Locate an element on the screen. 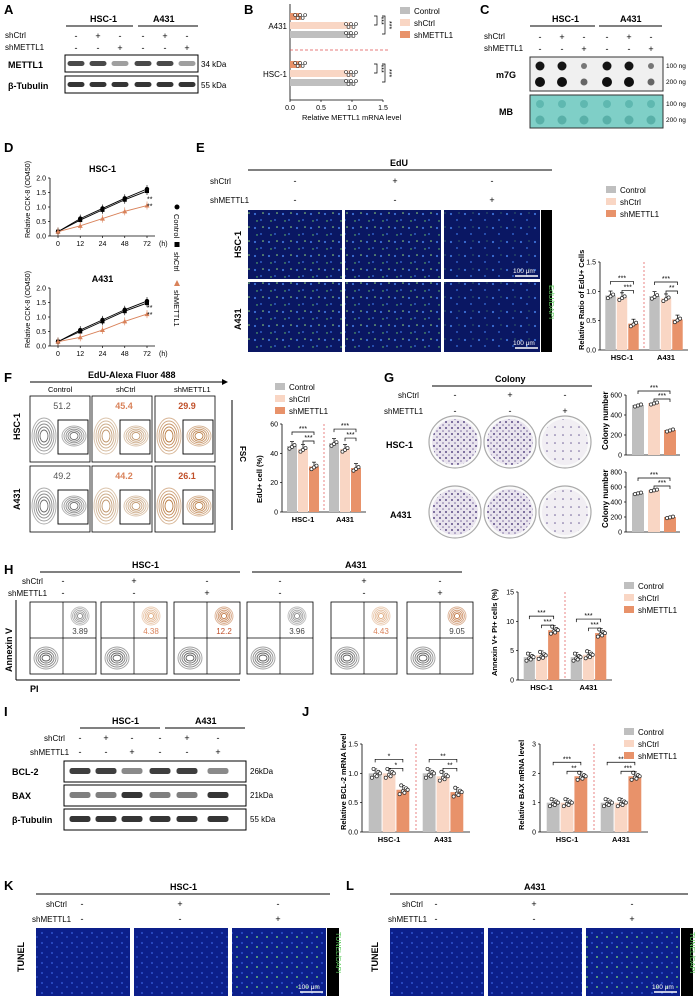 The height and width of the screenshot is (1004, 696). y-tick-label: 0 is located at coordinates (620, 533).